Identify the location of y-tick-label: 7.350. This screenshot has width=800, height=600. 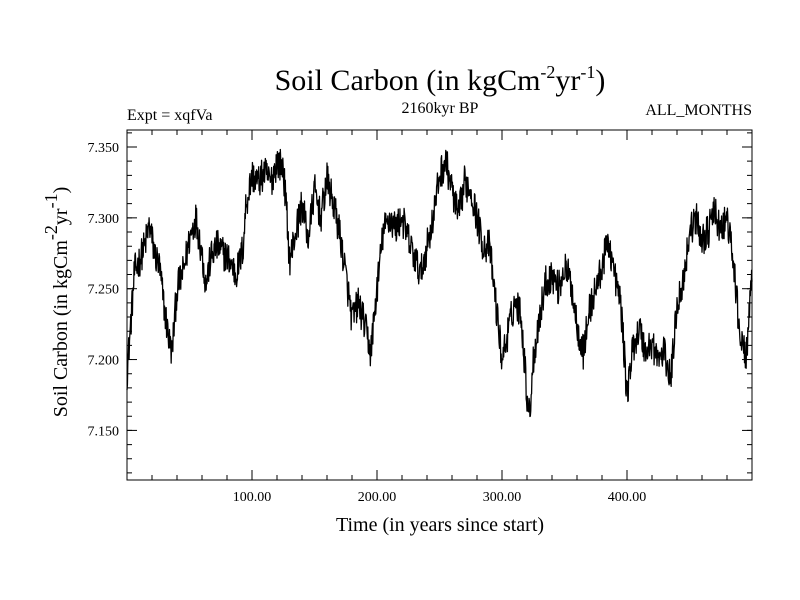
(104, 148).